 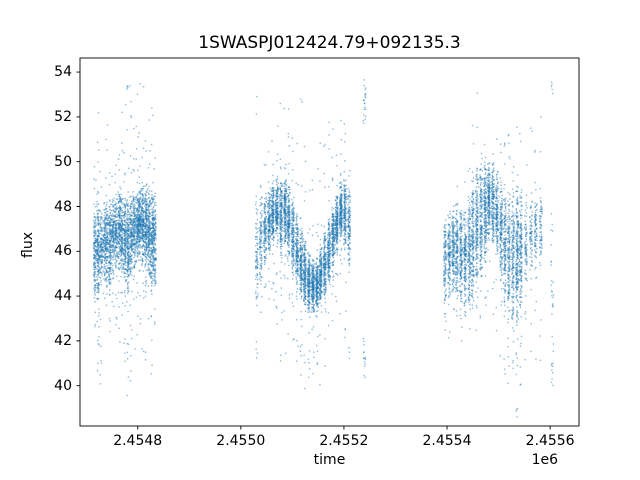 What do you see at coordinates (63, 340) in the screenshot?
I see `y-tick-label: 42` at bounding box center [63, 340].